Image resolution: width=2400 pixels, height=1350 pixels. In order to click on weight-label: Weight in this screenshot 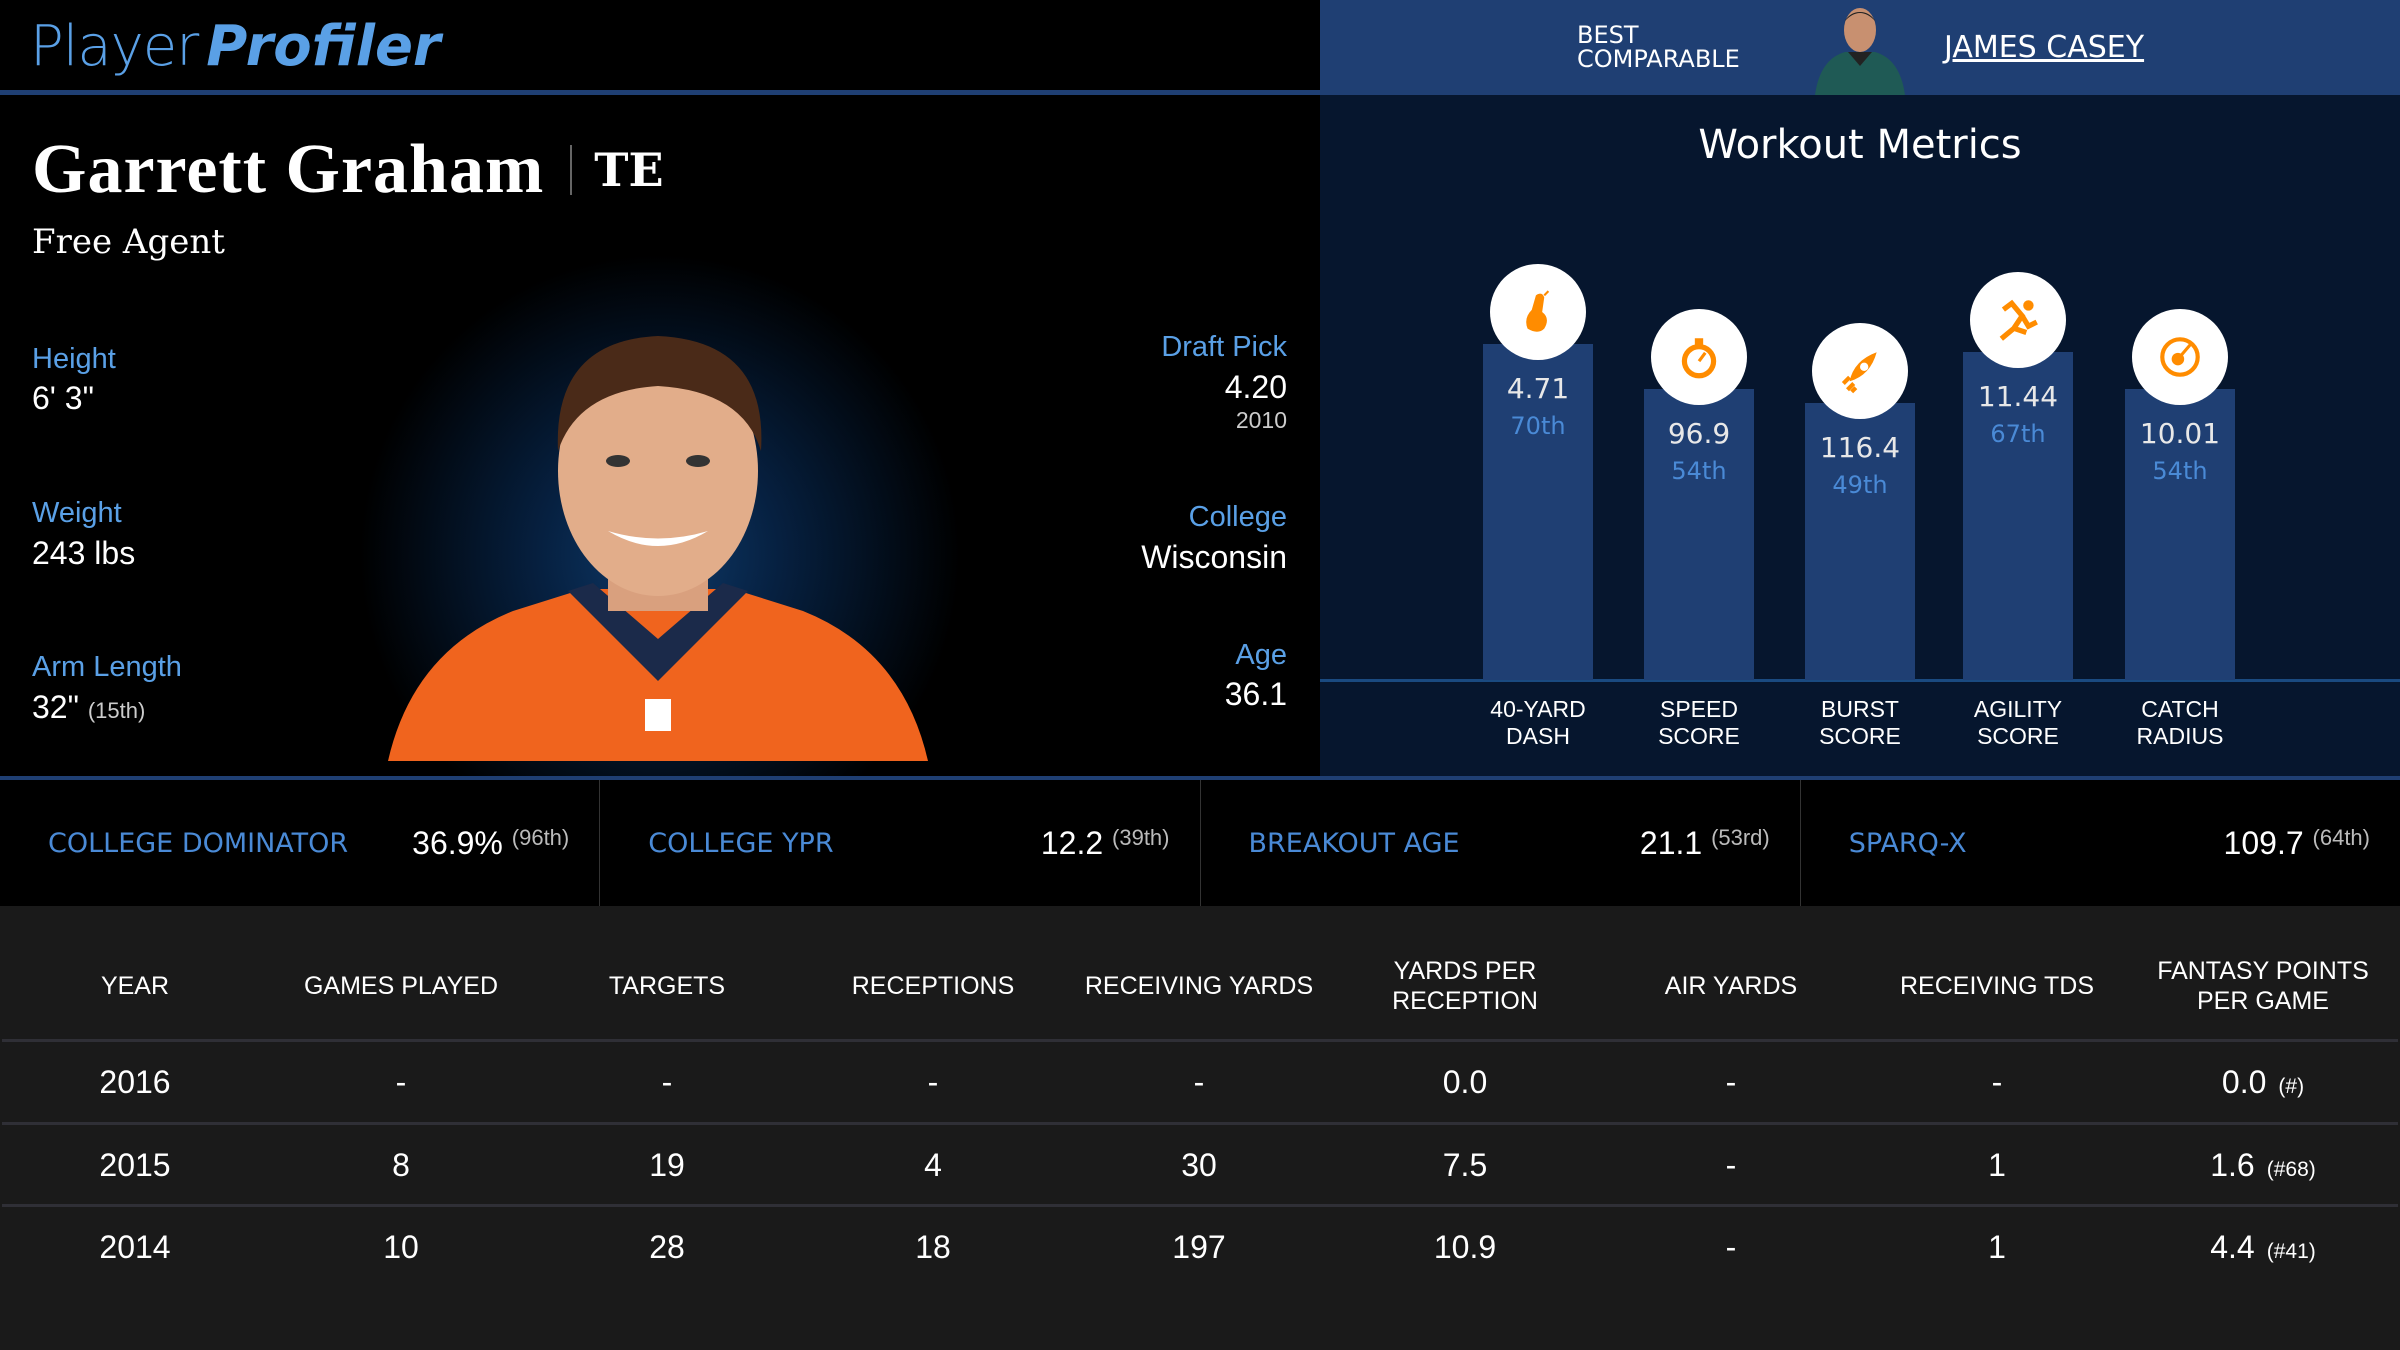, I will do `click(77, 513)`.